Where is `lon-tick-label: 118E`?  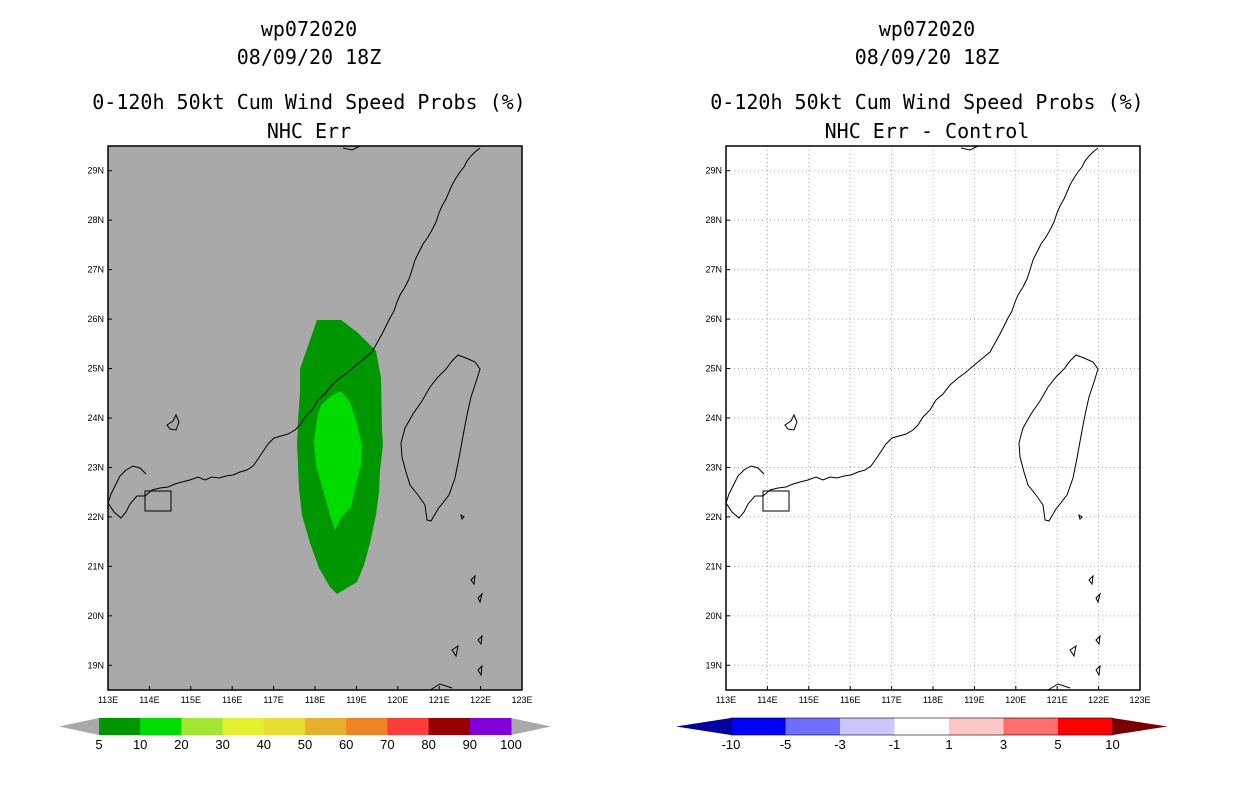 lon-tick-label: 118E is located at coordinates (933, 700).